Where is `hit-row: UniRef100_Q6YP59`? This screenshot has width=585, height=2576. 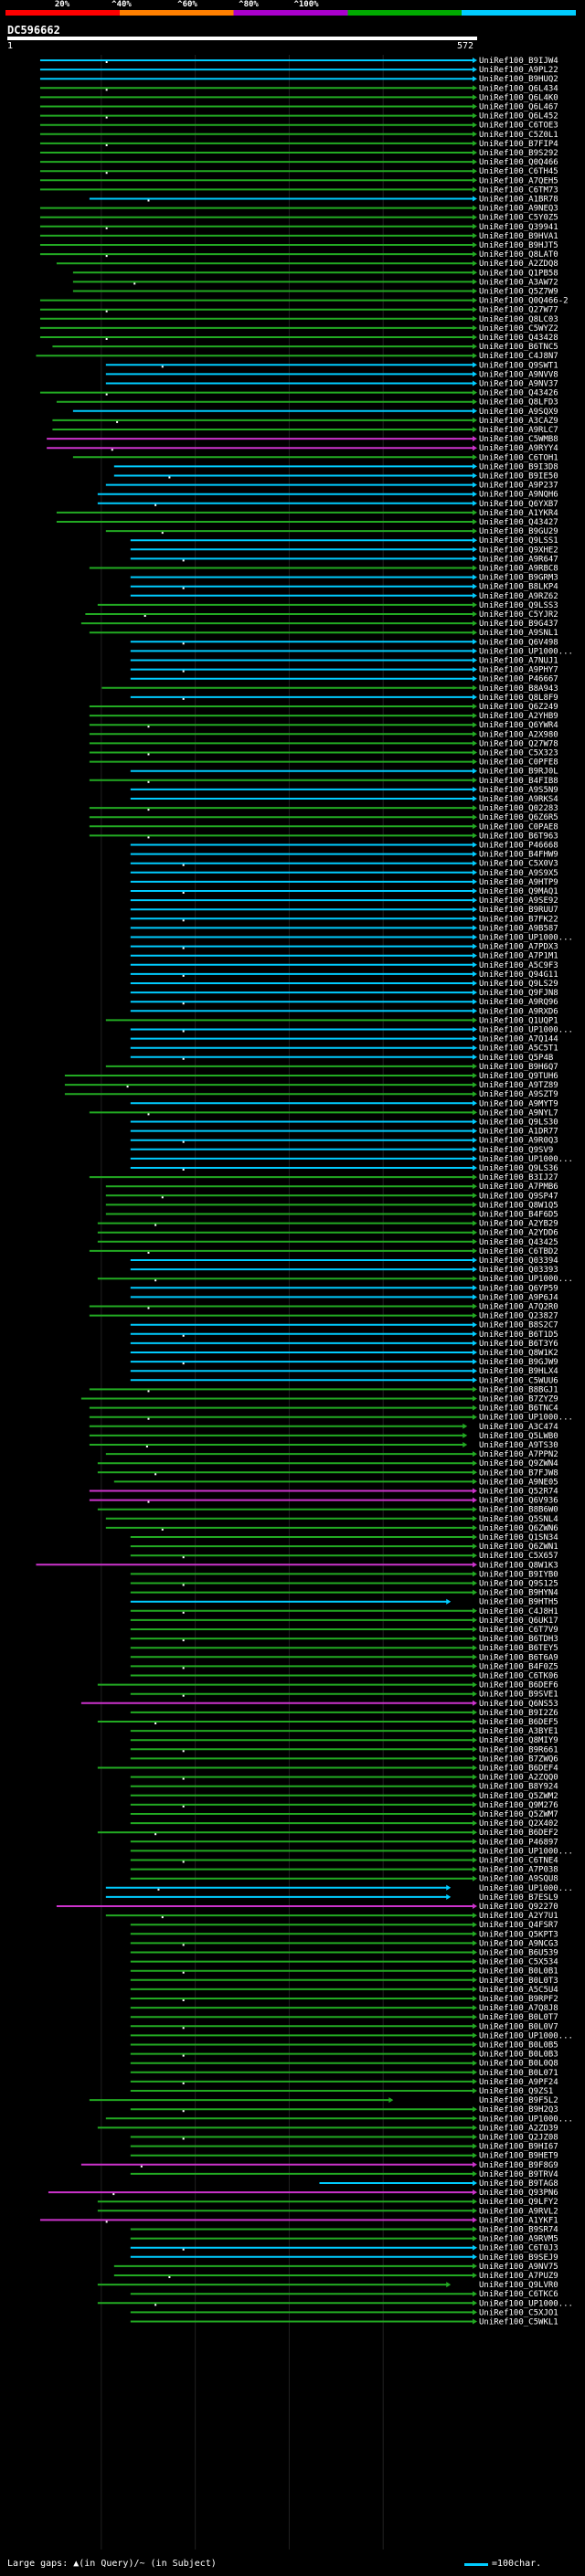 hit-row: UniRef100_Q6YP59 is located at coordinates (344, 1288).